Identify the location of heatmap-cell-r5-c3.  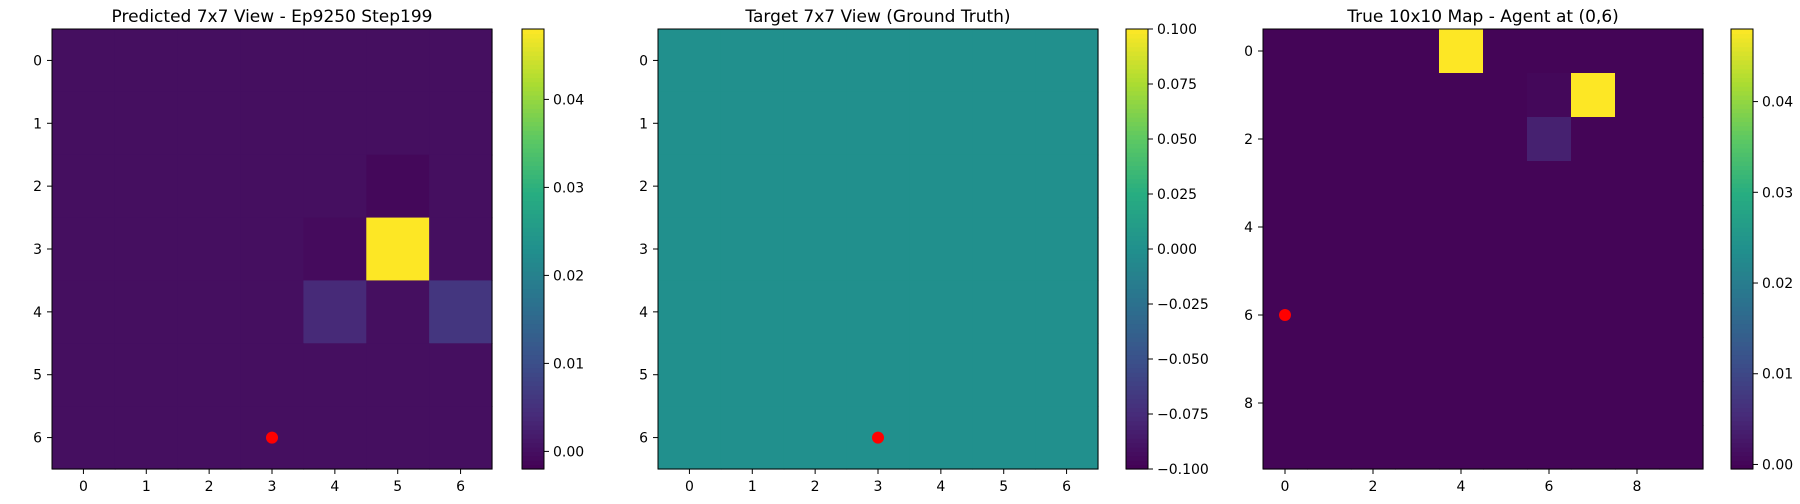
(878, 375).